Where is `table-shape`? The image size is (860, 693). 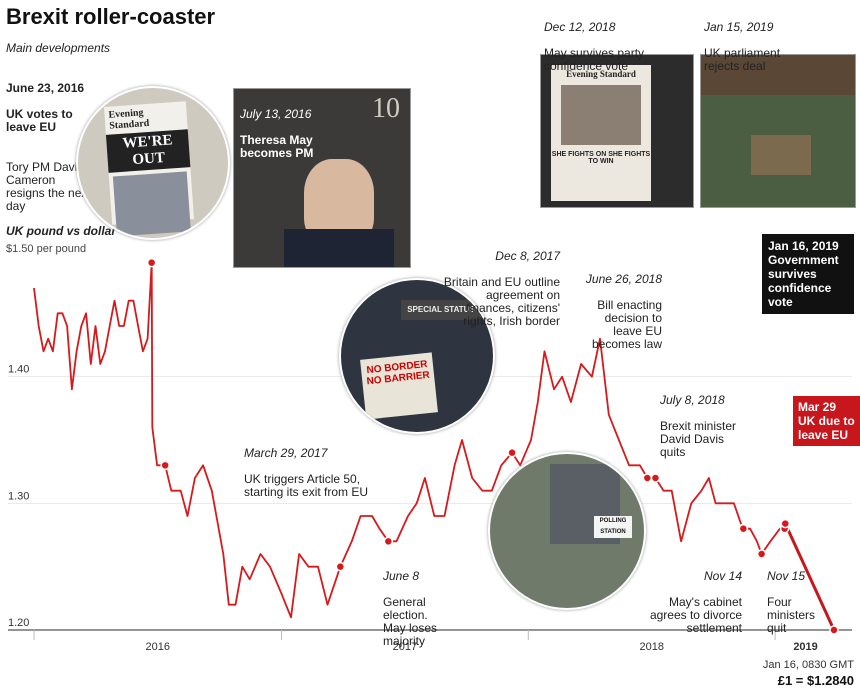 table-shape is located at coordinates (781, 155).